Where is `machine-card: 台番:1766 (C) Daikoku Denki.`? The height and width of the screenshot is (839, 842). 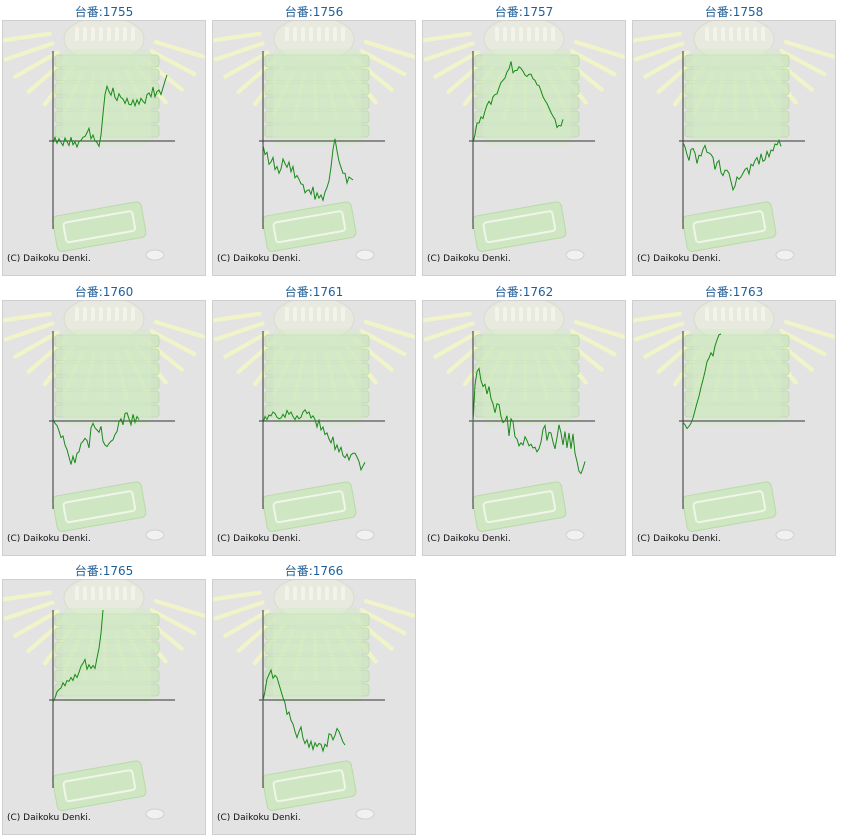
machine-card: 台番:1766 (C) Daikoku Denki. is located at coordinates (314, 698).